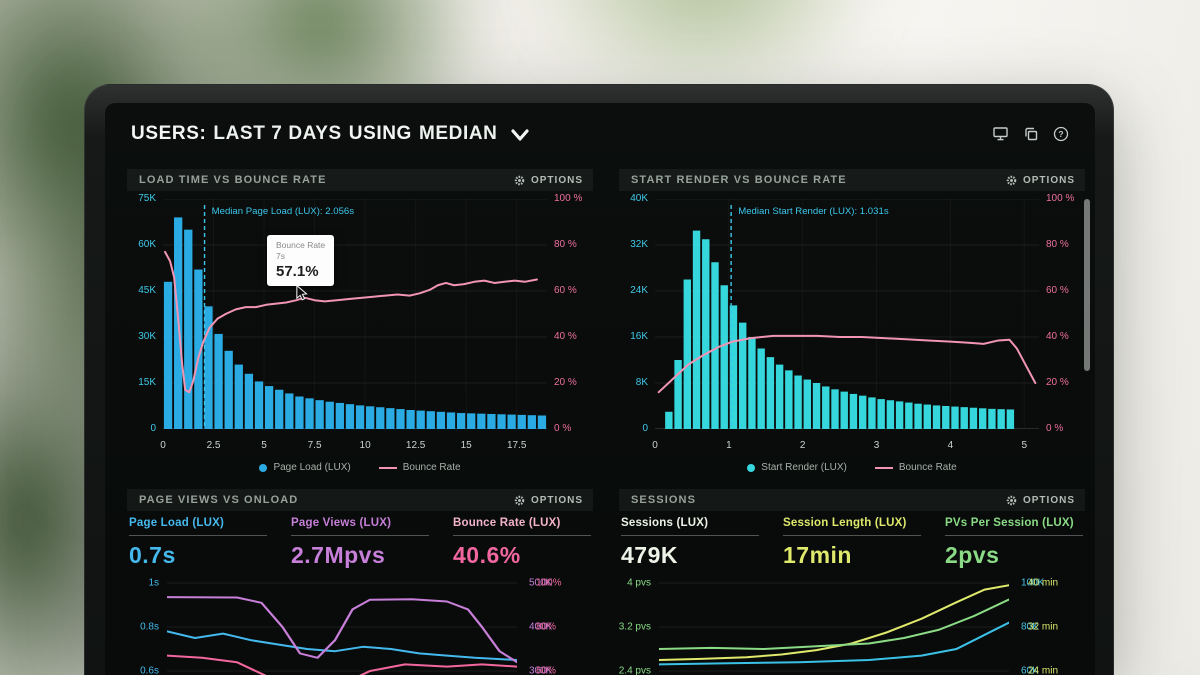  I want to click on panel-title: PAGE VIEWS VS ONLOAD, so click(219, 500).